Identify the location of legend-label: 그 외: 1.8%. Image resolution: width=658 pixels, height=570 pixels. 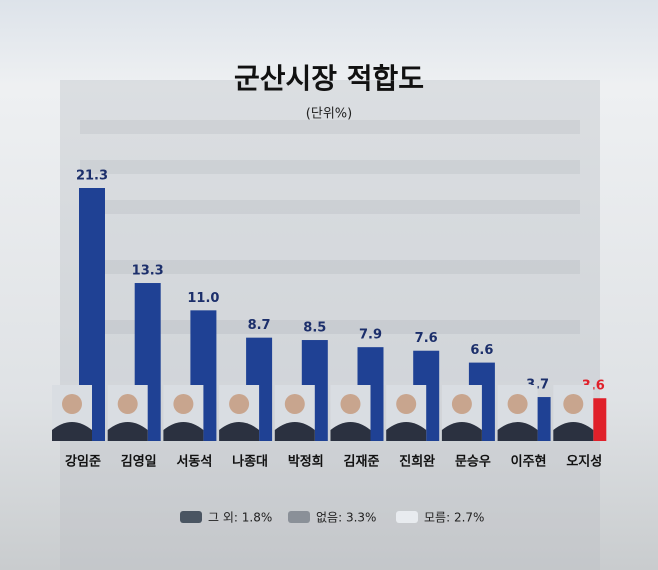
(240, 518).